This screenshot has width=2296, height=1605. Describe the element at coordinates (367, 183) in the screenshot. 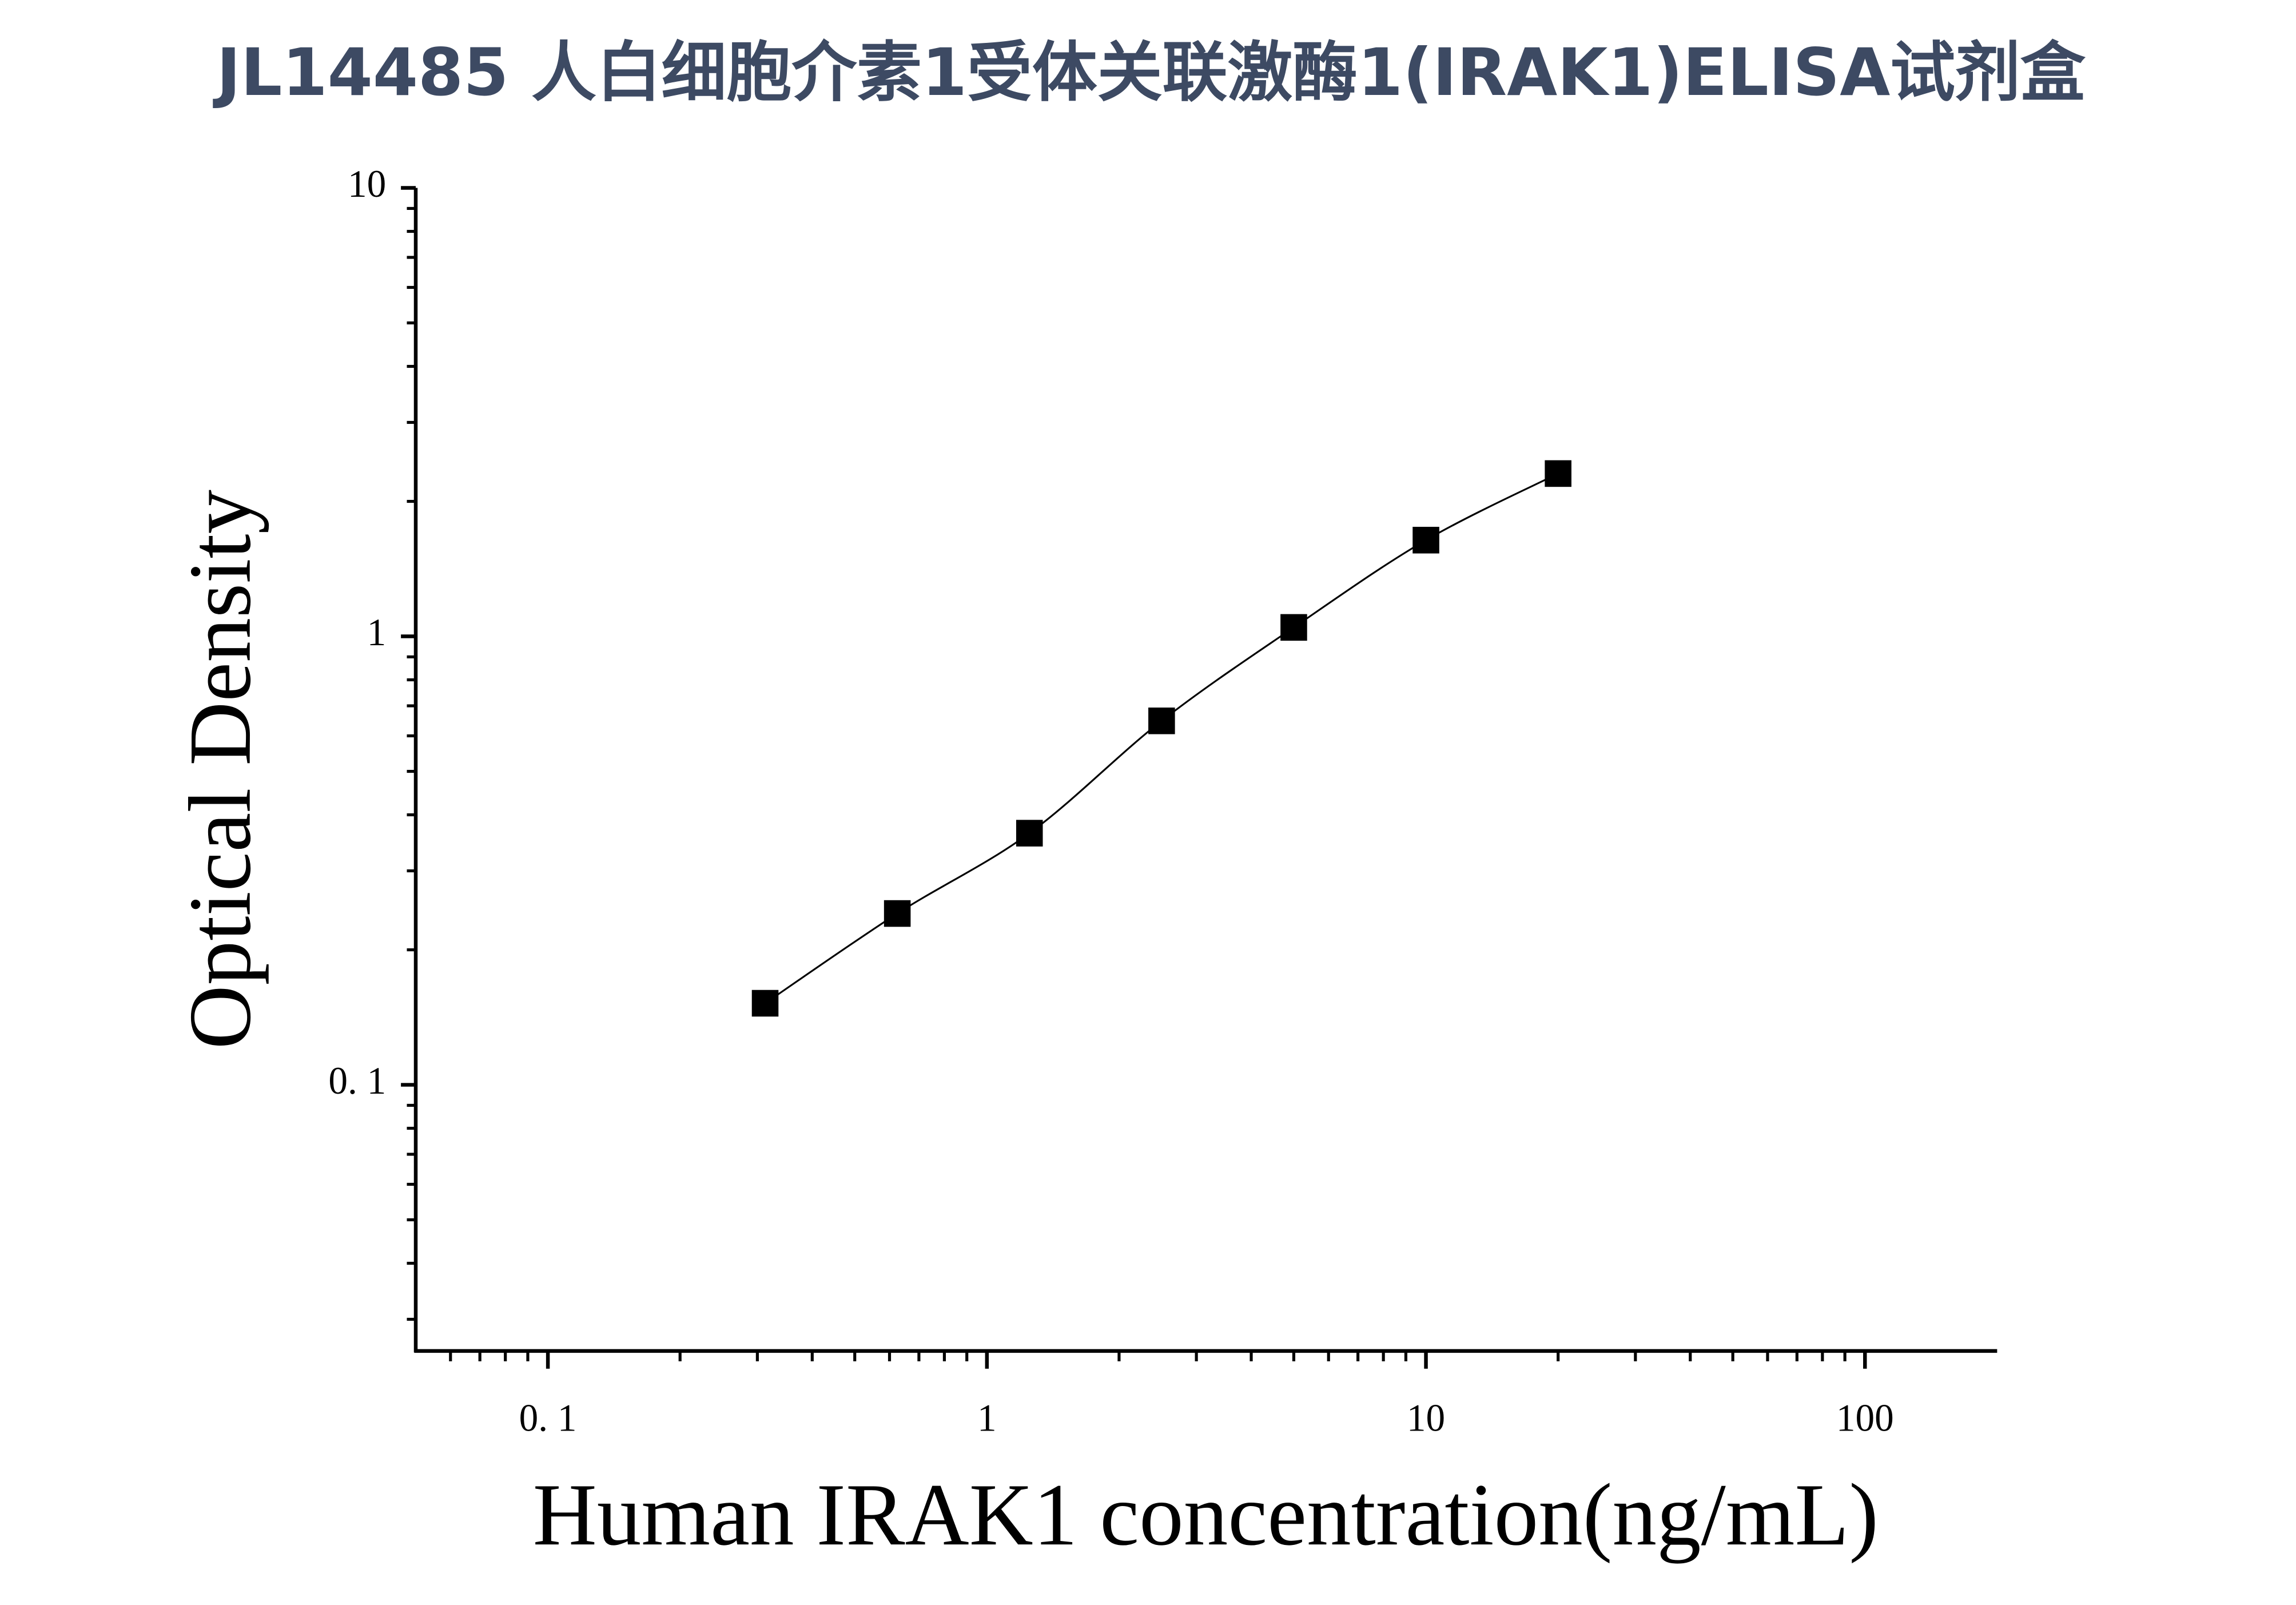

I see `y-tick-label: 10` at that location.